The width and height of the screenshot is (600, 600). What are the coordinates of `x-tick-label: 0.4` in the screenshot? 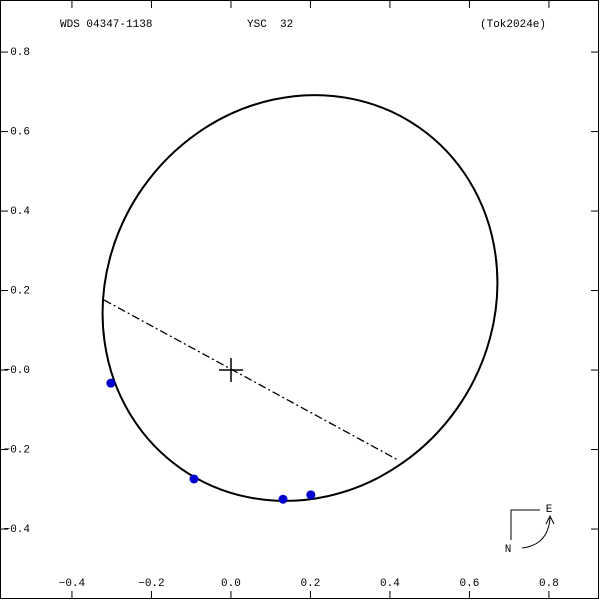 It's located at (390, 584).